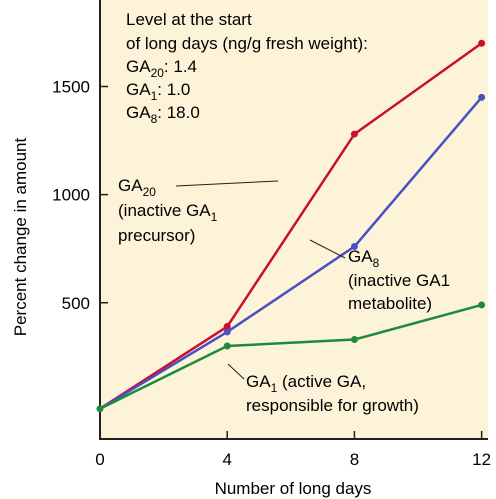 The width and height of the screenshot is (496, 499). Describe the element at coordinates (390, 303) in the screenshot. I see `annotation-ga8-line3: metabolite)` at that location.